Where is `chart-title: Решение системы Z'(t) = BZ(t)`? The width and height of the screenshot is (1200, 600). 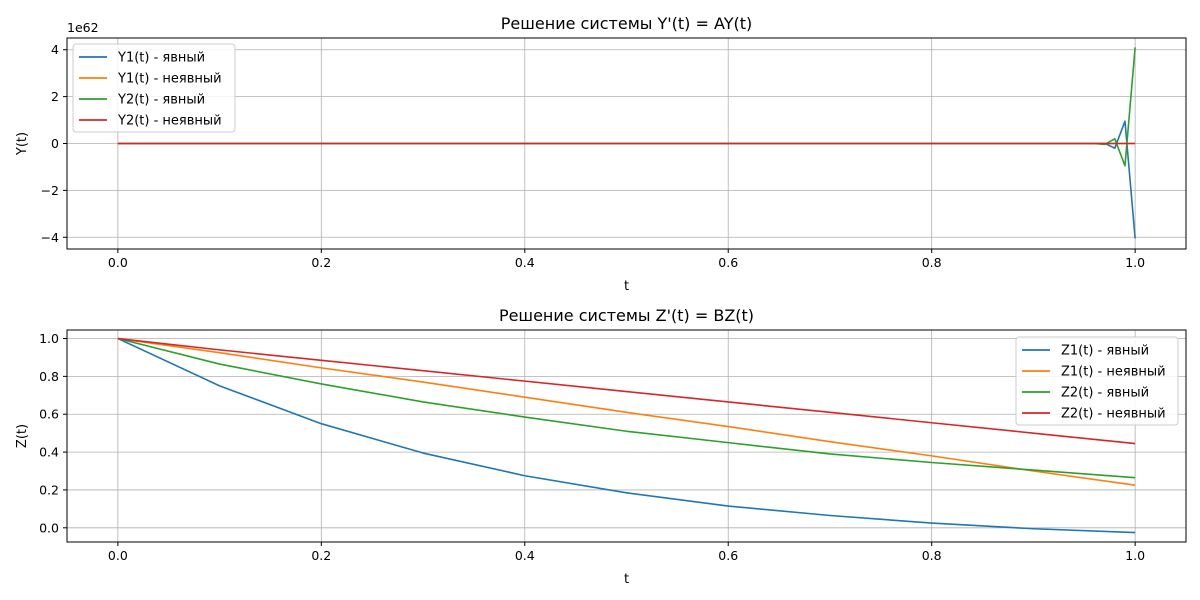
chart-title: Решение системы Z'(t) = BZ(t) is located at coordinates (626, 315).